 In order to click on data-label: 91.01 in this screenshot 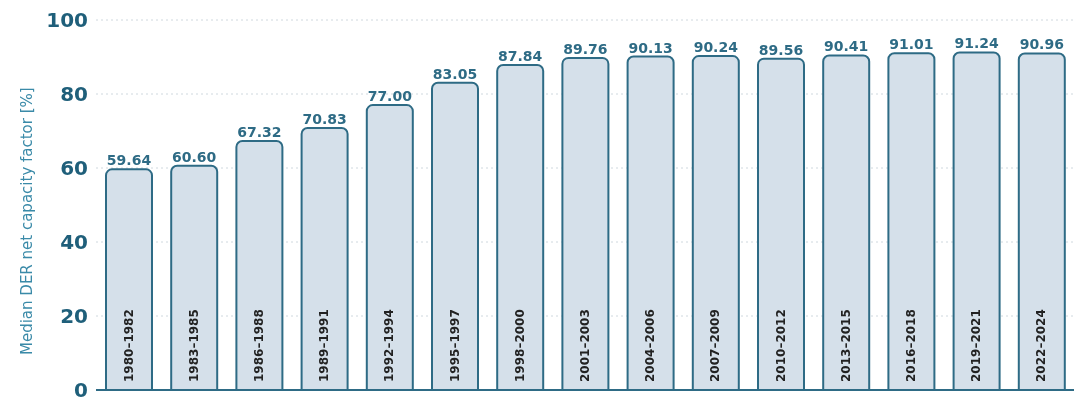, I will do `click(911, 44)`.